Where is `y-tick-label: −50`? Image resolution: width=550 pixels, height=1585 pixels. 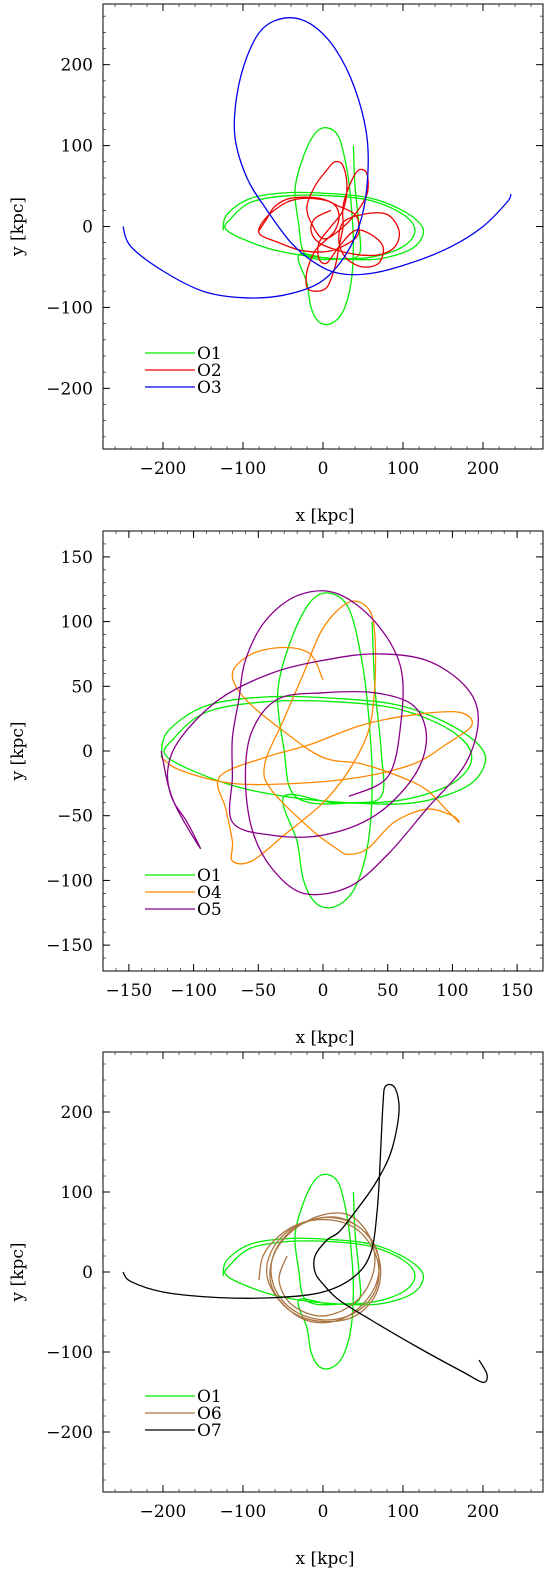 y-tick-label: −50 is located at coordinates (75, 817).